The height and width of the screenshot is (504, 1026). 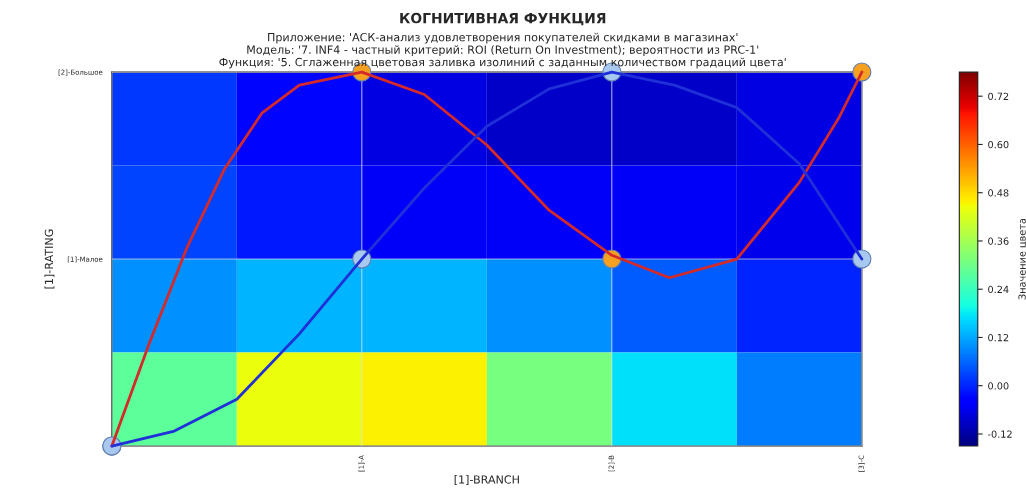 I want to click on color-bar-label: 0.60, so click(x=998, y=144).